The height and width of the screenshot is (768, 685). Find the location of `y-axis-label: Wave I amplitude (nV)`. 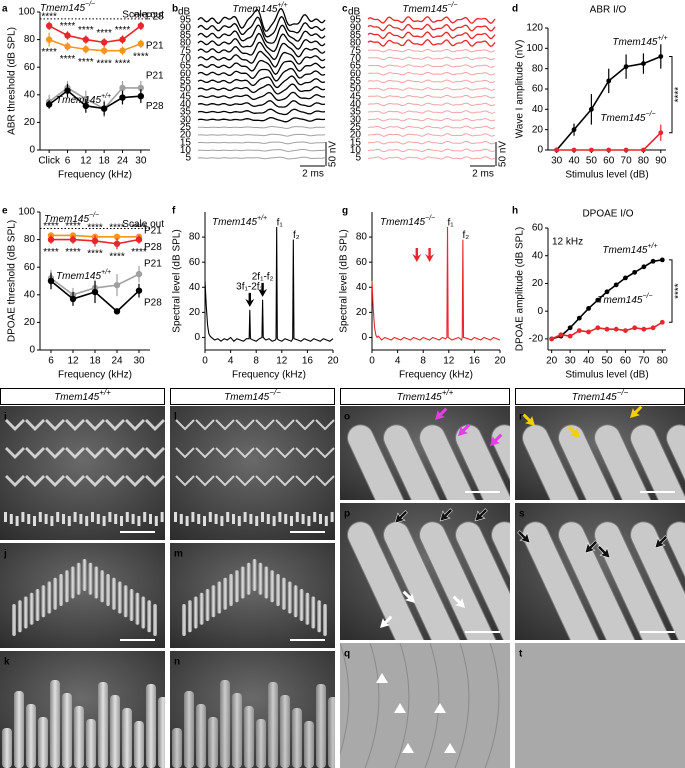

y-axis-label: Wave I amplitude (nV) is located at coordinates (520, 89).